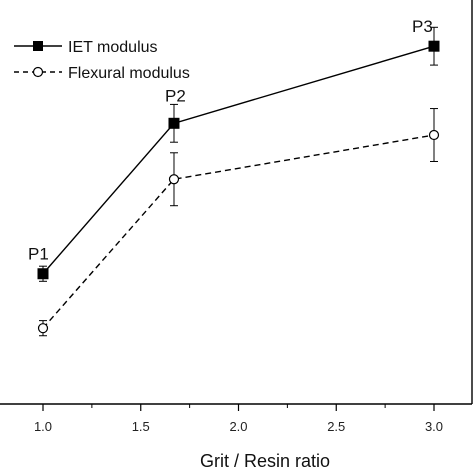 The height and width of the screenshot is (474, 474). What do you see at coordinates (336, 426) in the screenshot?
I see `x-tick-label: 2.5` at bounding box center [336, 426].